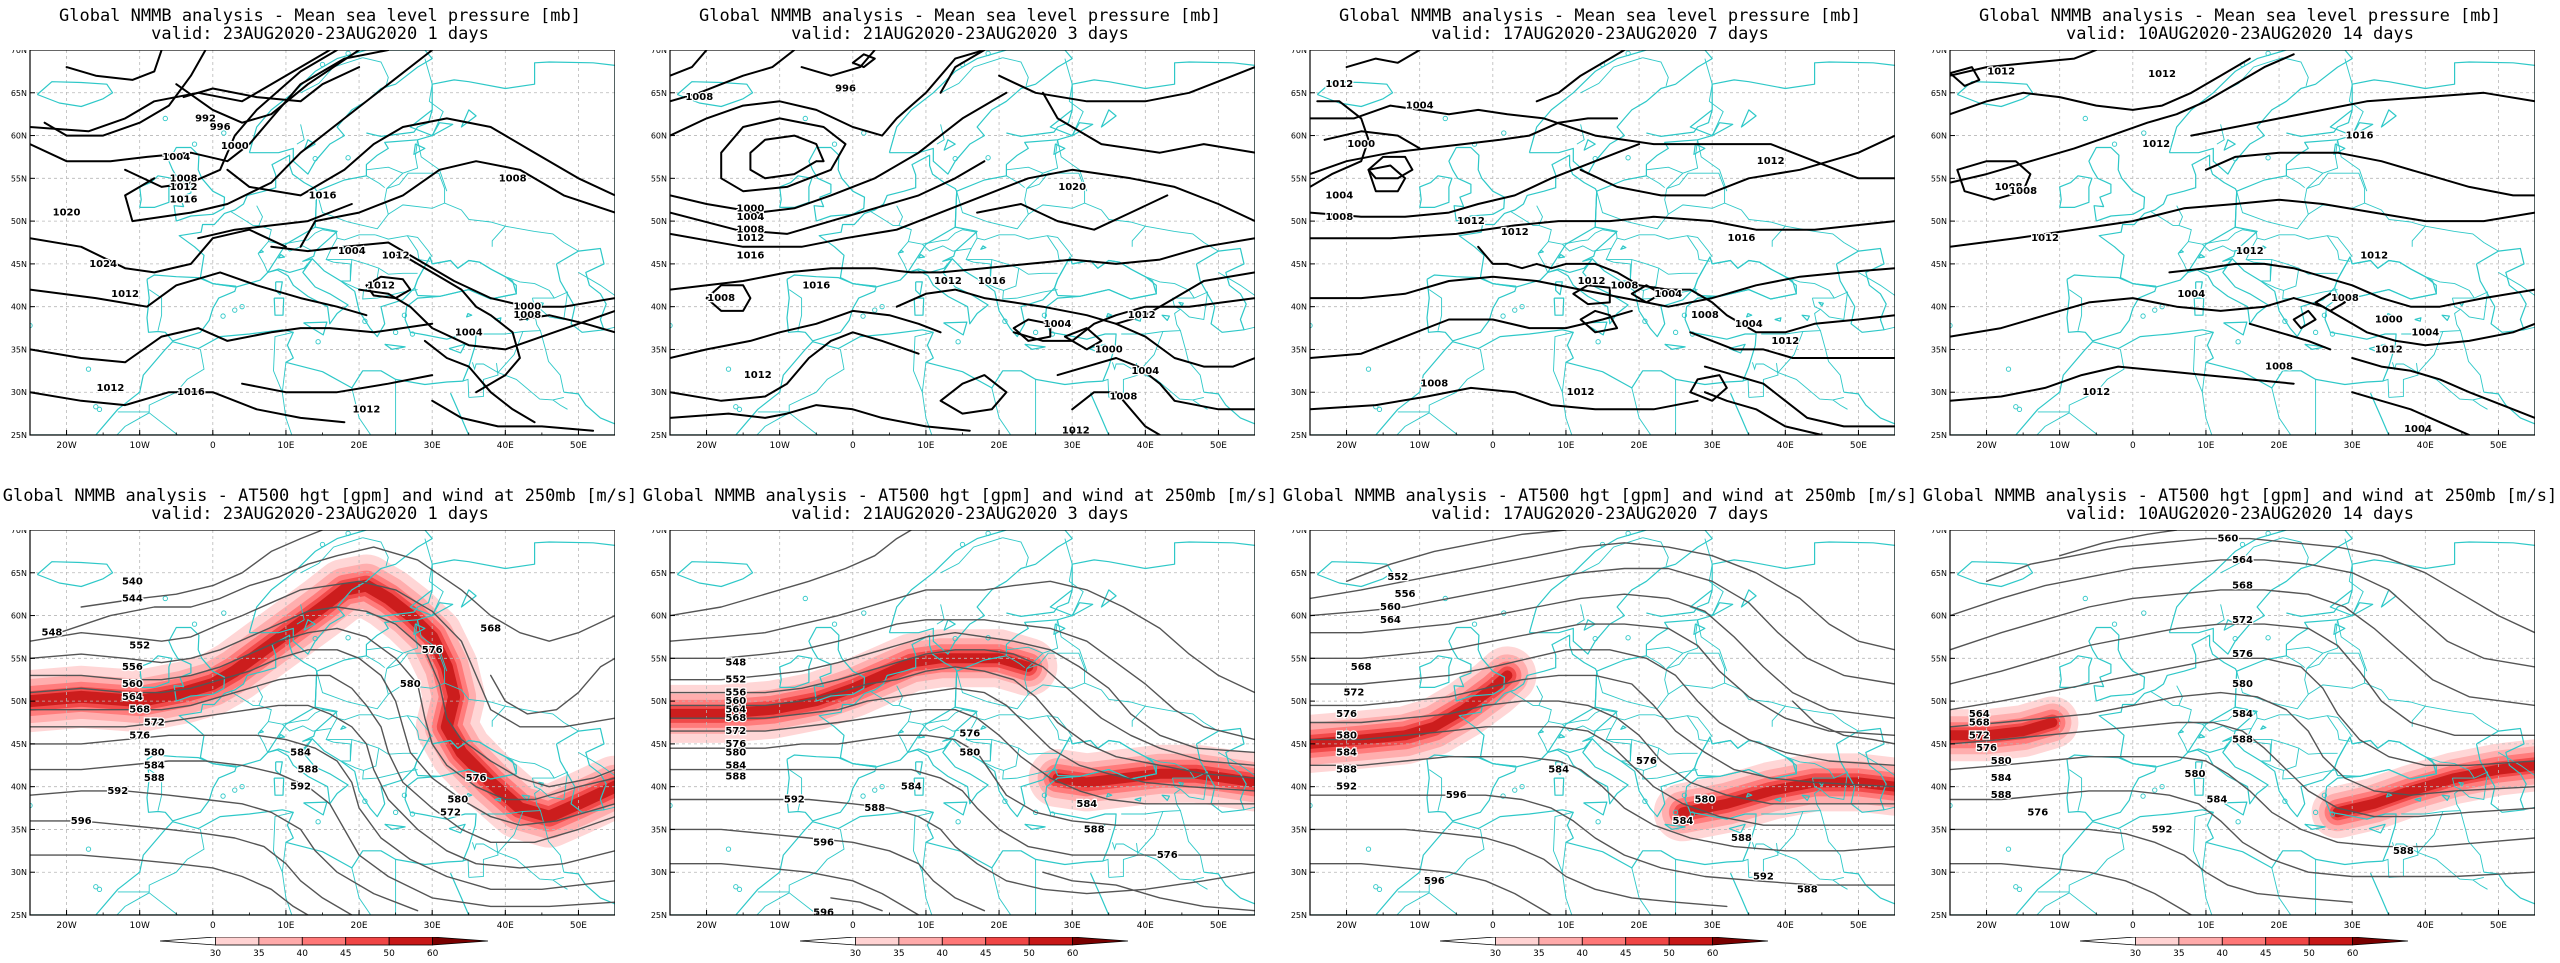 This screenshot has width=2560, height=963. I want to click on lat-tick-label: 50N, so click(1299, 221).